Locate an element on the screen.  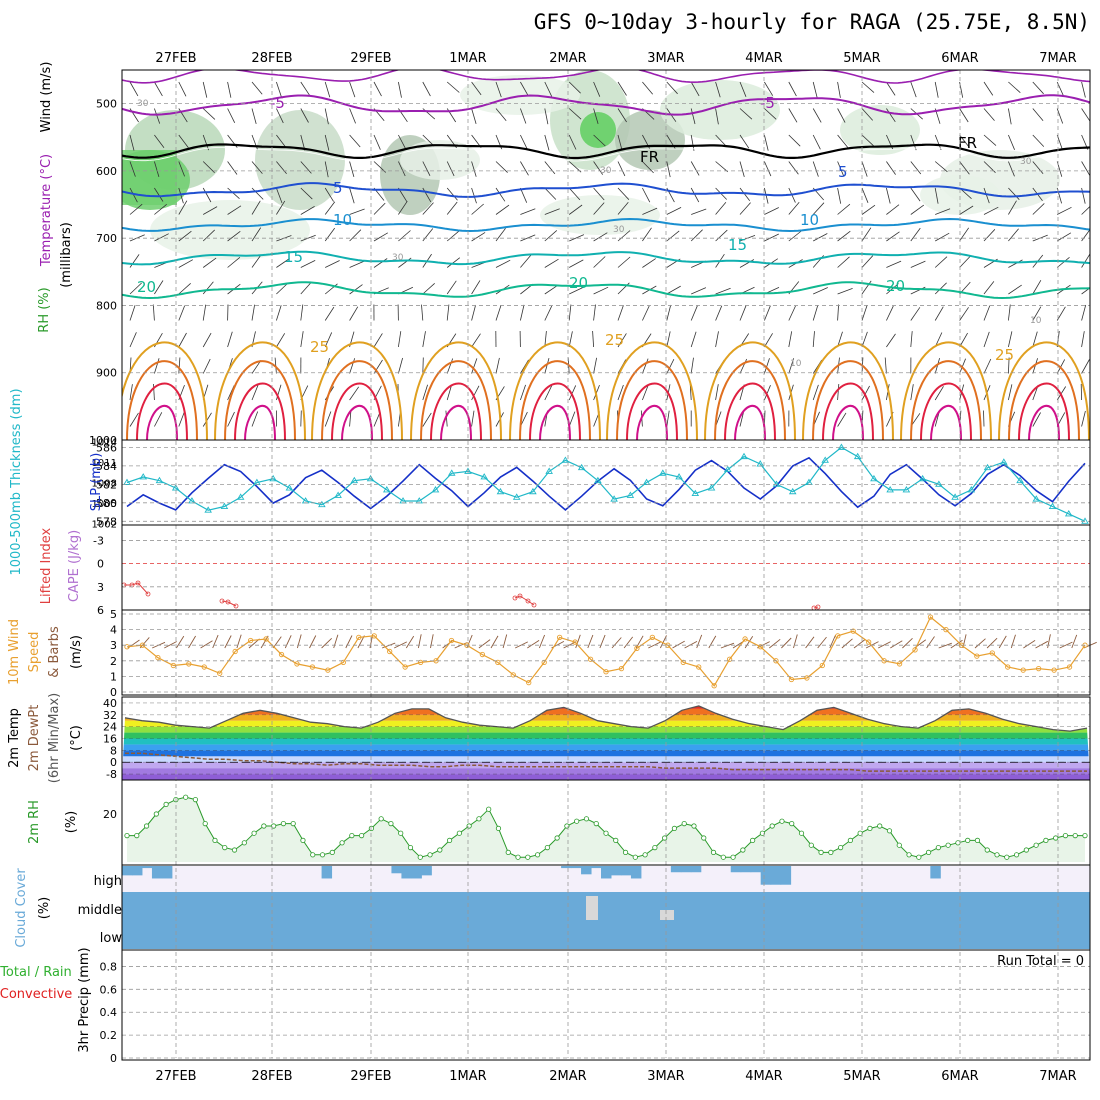
temp-tick: 40 is located at coordinates (110, 703).